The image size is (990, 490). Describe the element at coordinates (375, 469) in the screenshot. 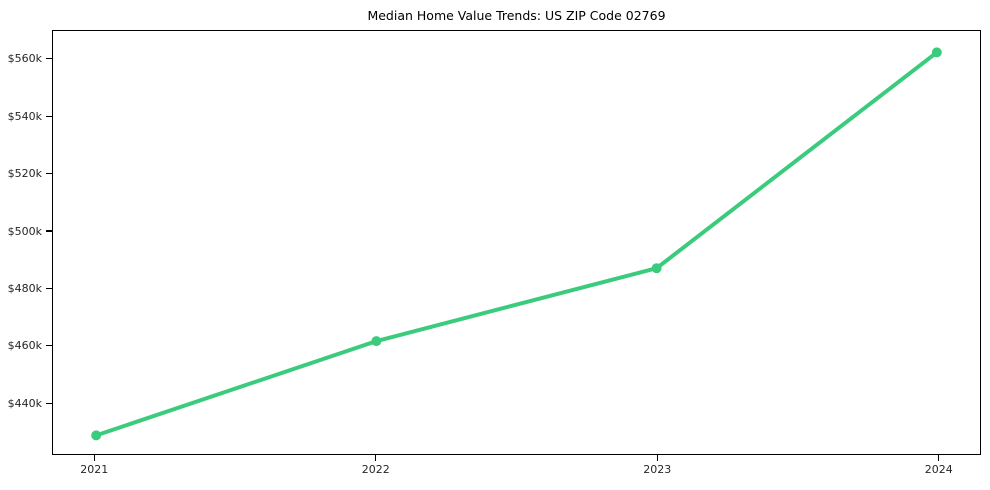

I see `x-tick-label: 2022` at that location.